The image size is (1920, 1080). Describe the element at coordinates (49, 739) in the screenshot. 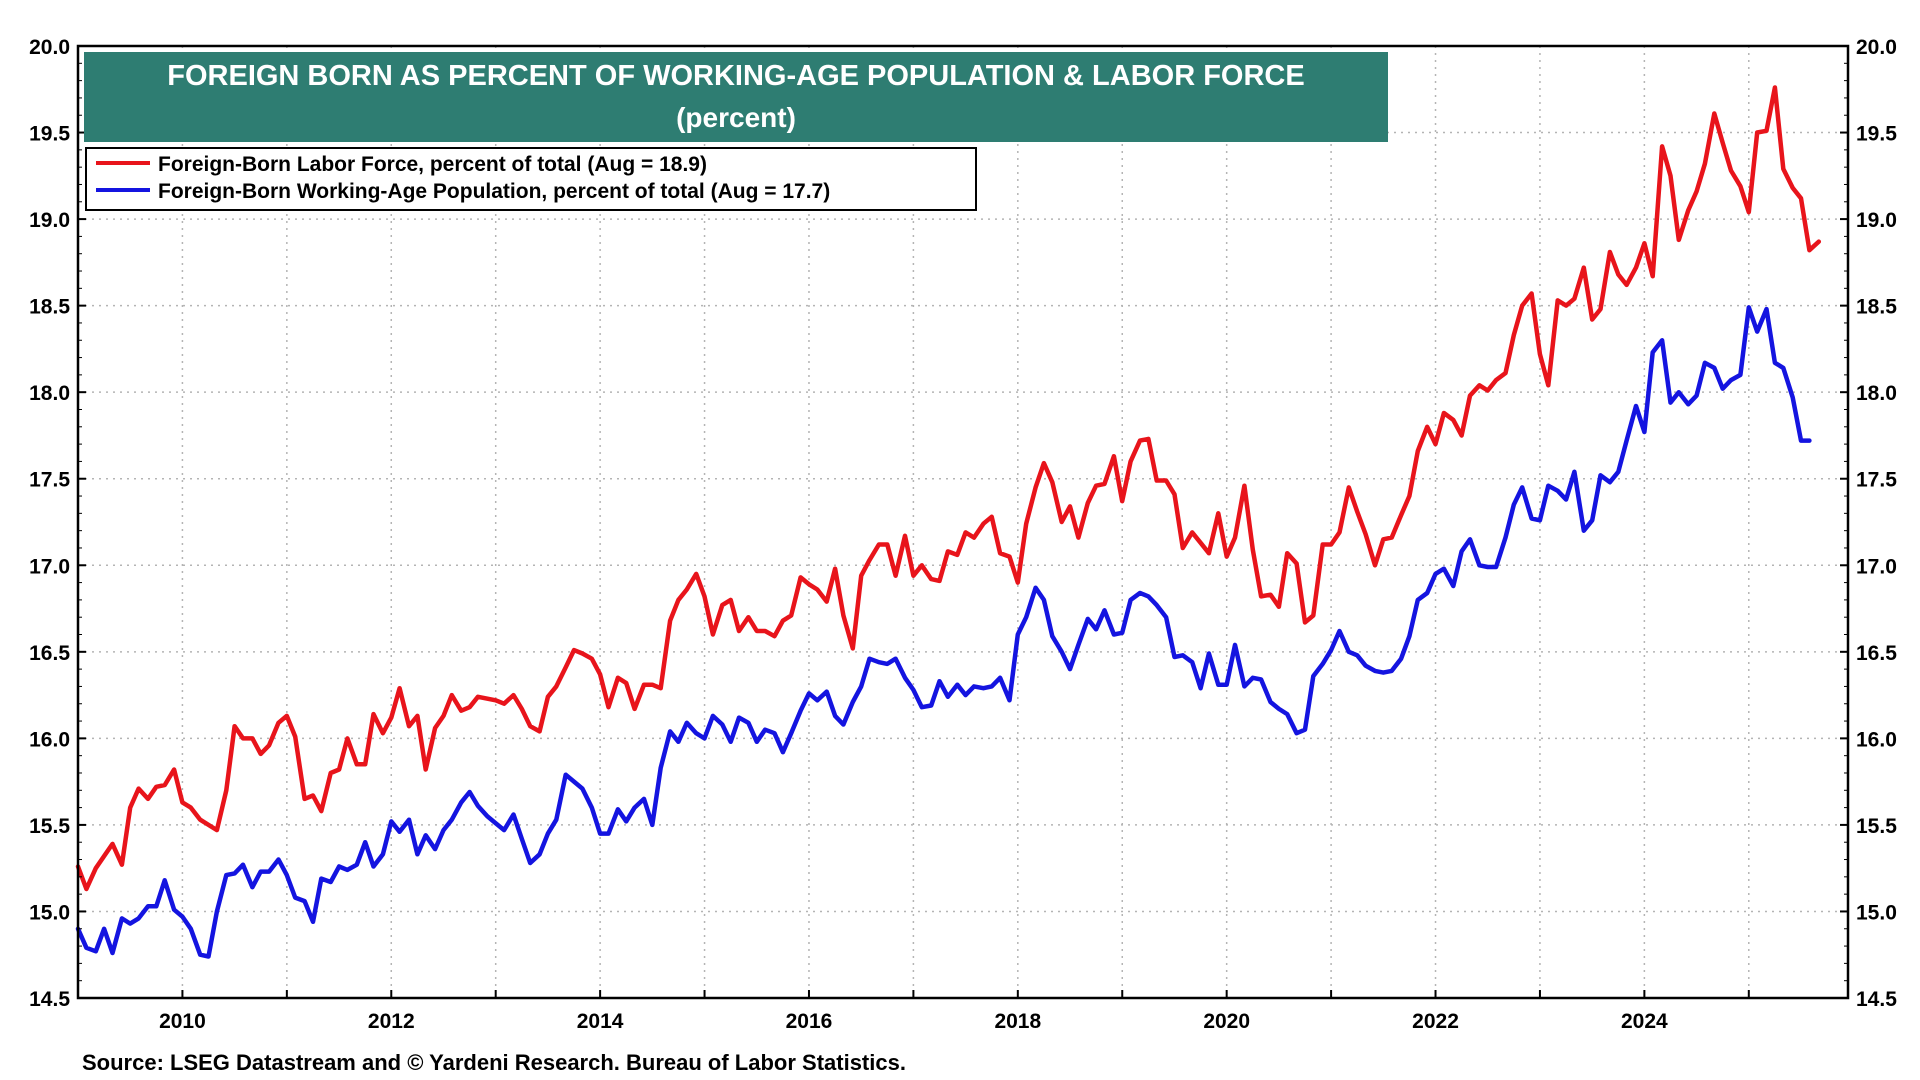

I see `left-tick-label: 16.0` at that location.